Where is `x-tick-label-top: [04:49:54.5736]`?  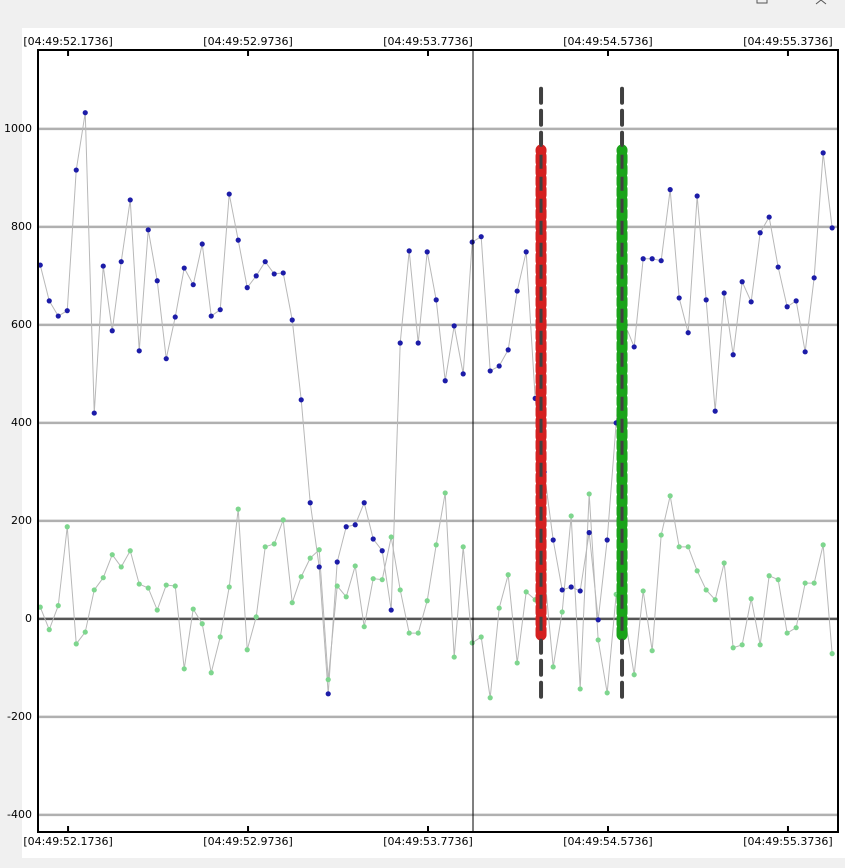
x-tick-label-top: [04:49:54.5736] is located at coordinates (607, 41).